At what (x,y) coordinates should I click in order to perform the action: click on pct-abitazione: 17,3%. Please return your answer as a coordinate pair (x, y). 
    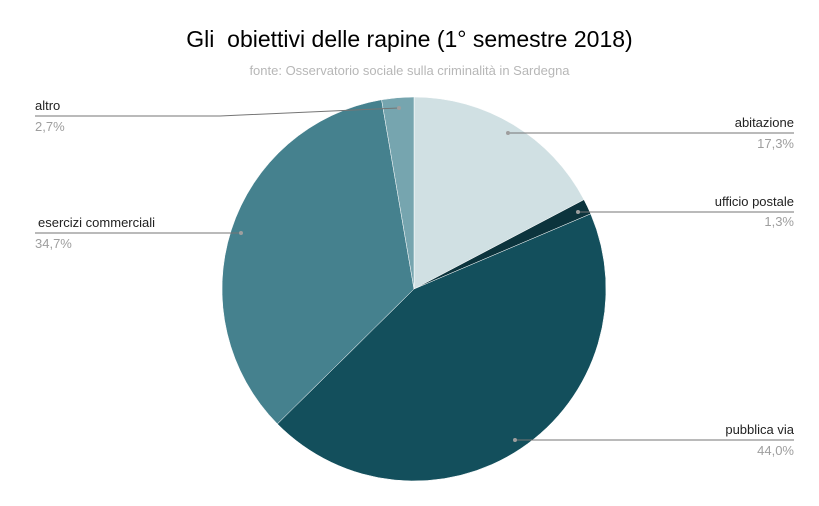
    Looking at the image, I should click on (775, 143).